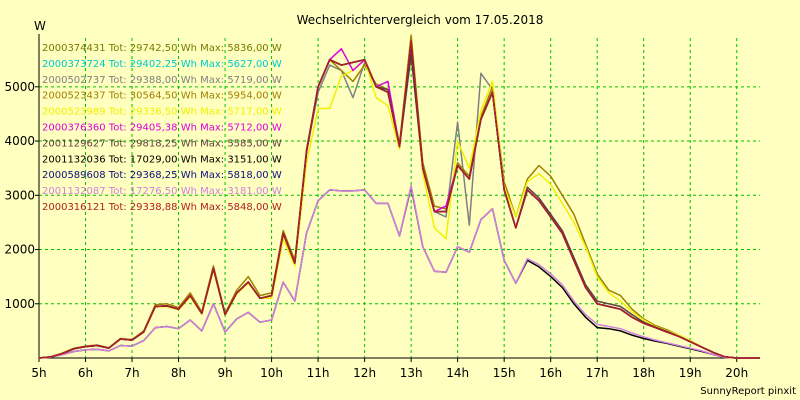 Image resolution: width=800 pixels, height=400 pixels. I want to click on x-tick-label: 10h, so click(271, 373).